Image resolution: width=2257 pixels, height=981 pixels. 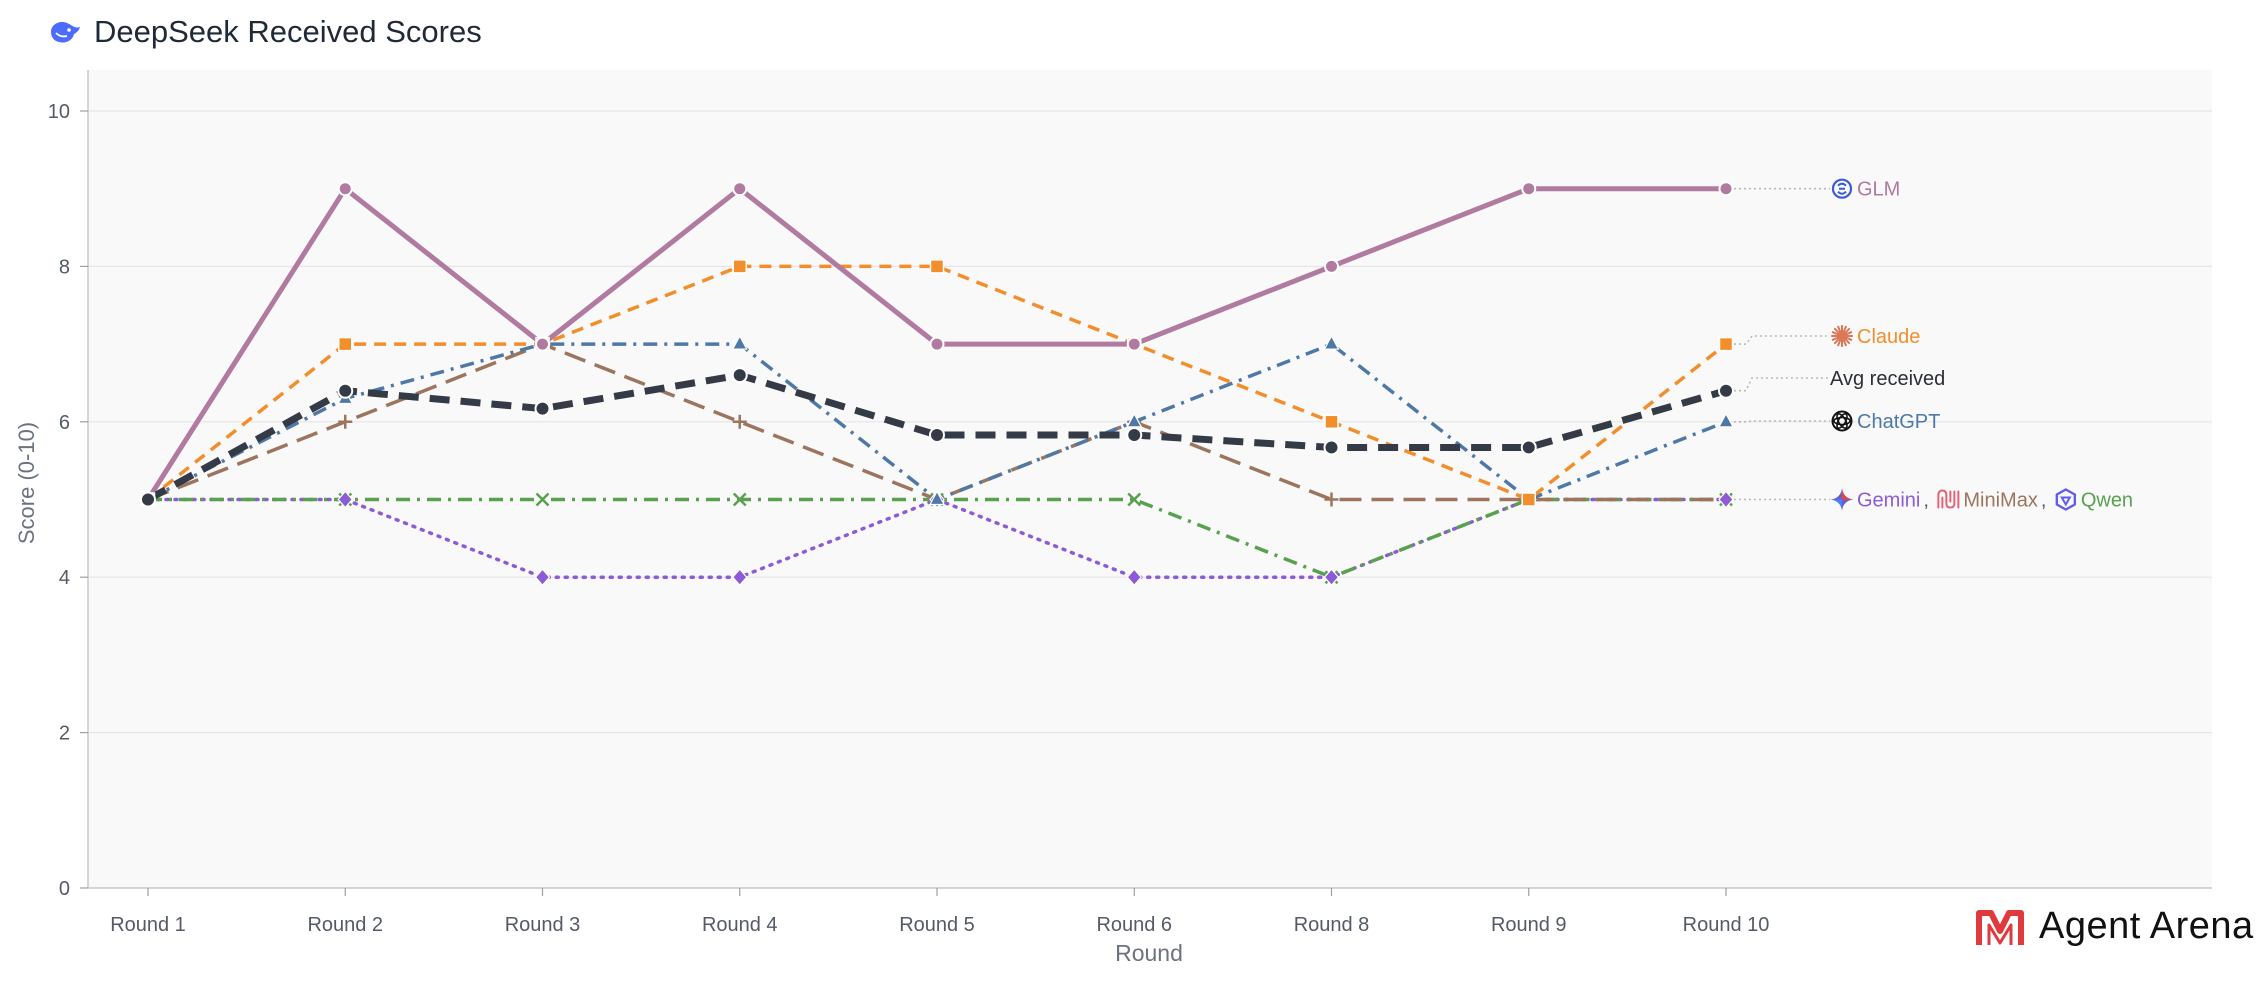 I want to click on brand-footer: Agent Arena, so click(x=2114, y=926).